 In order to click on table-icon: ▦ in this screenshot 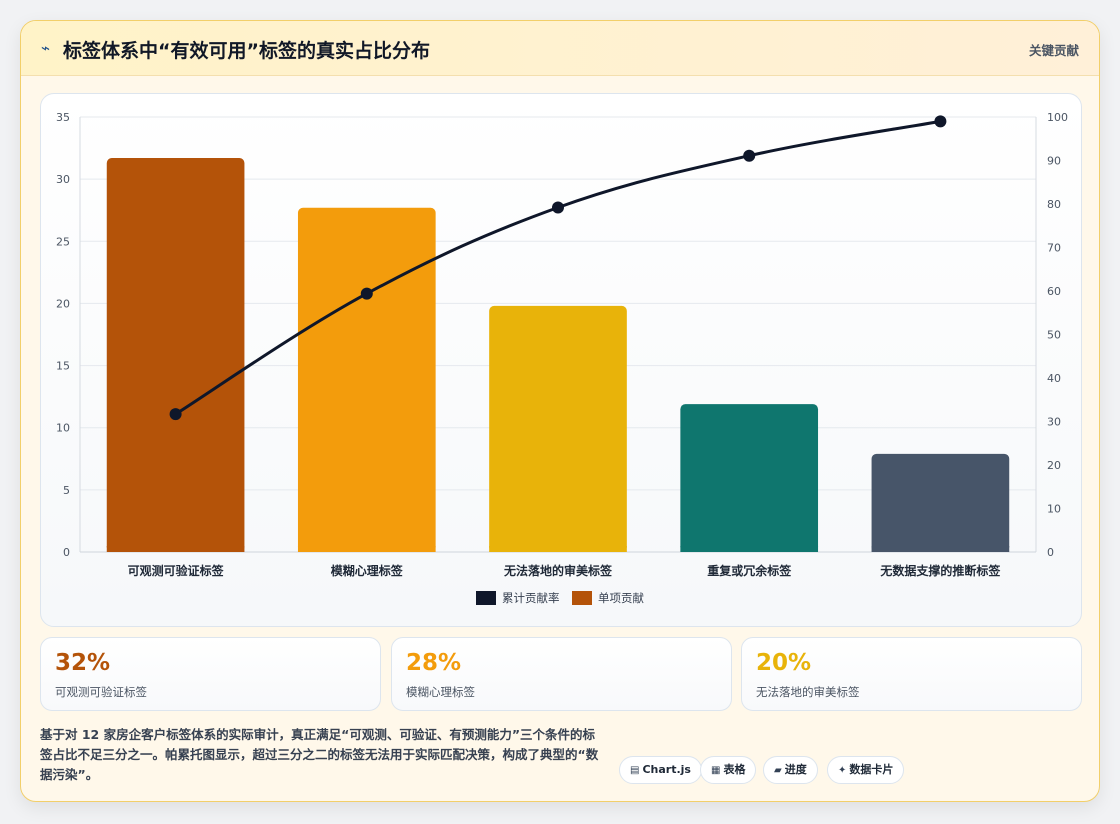, I will do `click(716, 770)`.